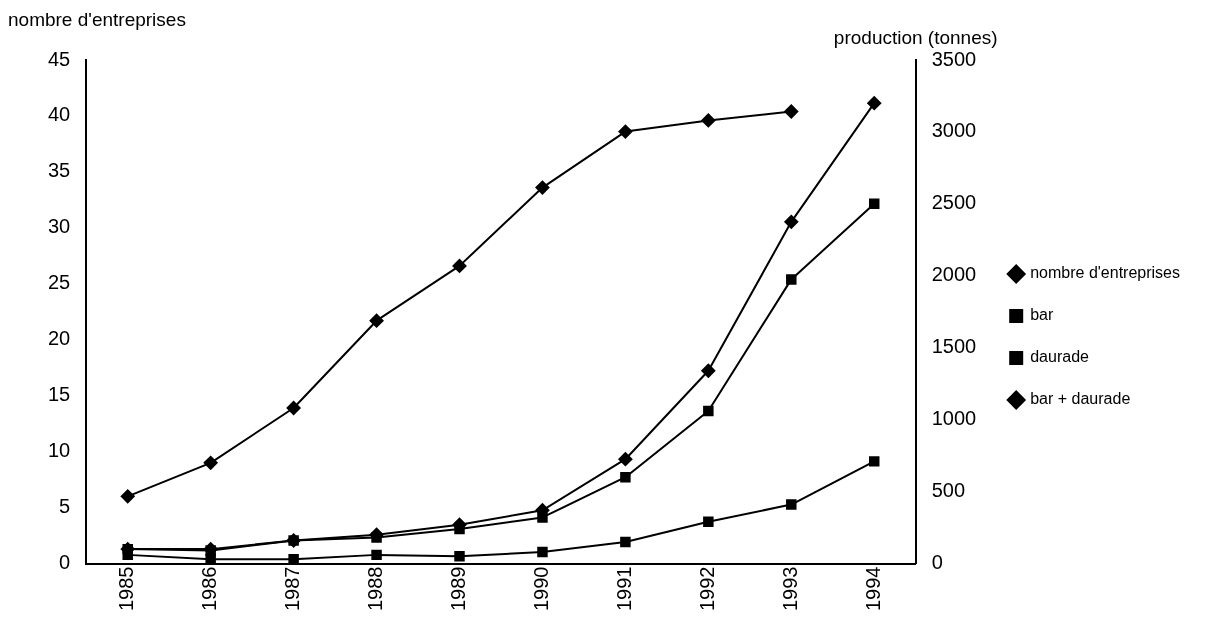 The width and height of the screenshot is (1210, 619). Describe the element at coordinates (375, 589) in the screenshot. I see `x-tick-label: 1988` at that location.